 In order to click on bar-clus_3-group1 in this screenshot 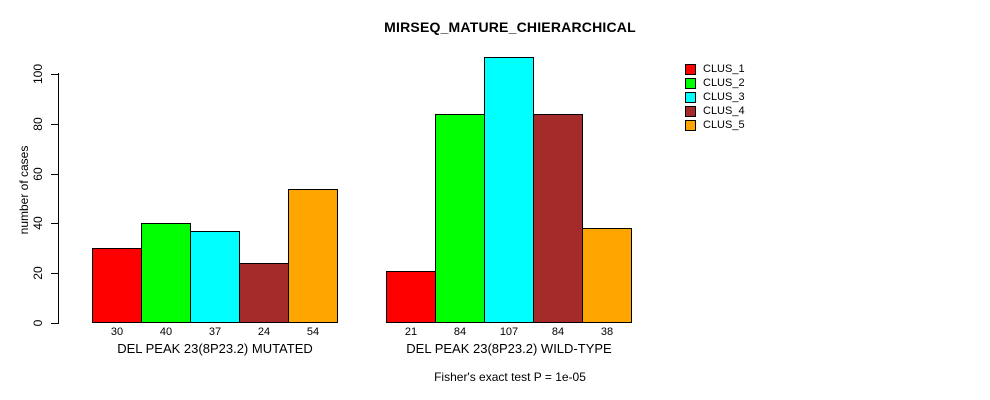, I will do `click(215, 277)`.